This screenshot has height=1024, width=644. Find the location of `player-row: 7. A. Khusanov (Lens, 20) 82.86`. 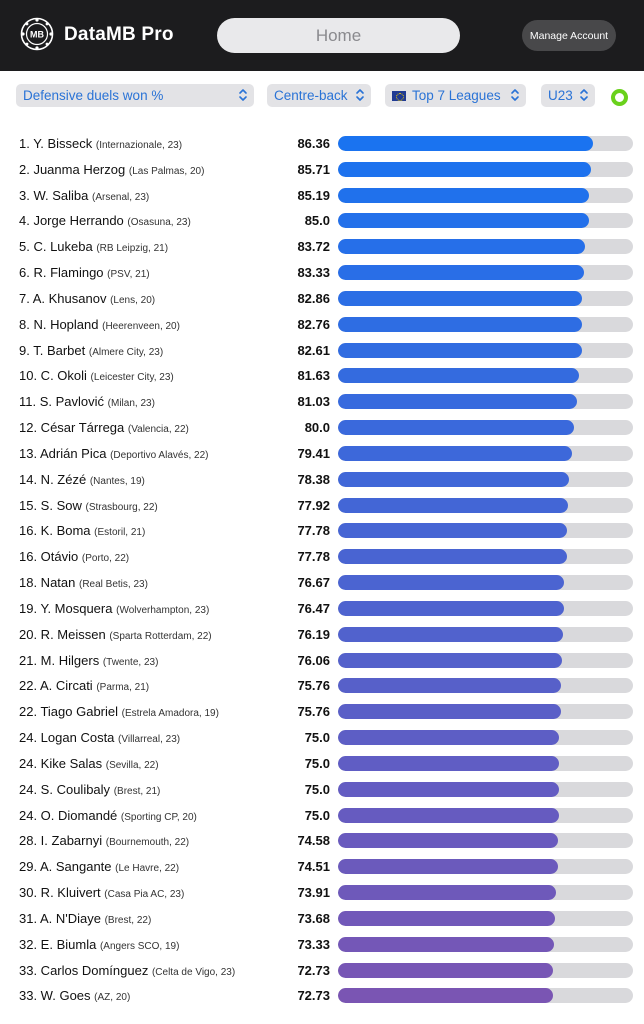

player-row: 7. A. Khusanov (Lens, 20) 82.86 is located at coordinates (322, 299).